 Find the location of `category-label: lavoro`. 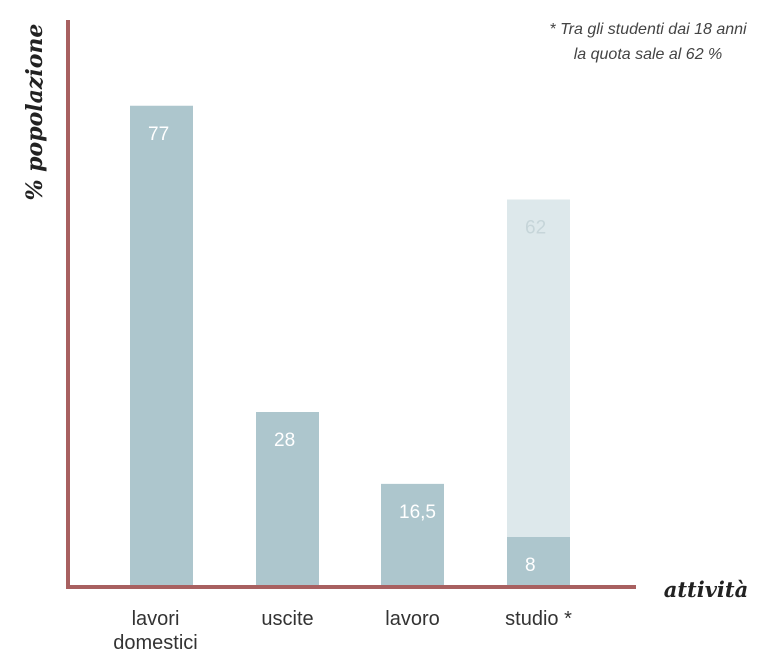

category-label: lavoro is located at coordinates (412, 619).